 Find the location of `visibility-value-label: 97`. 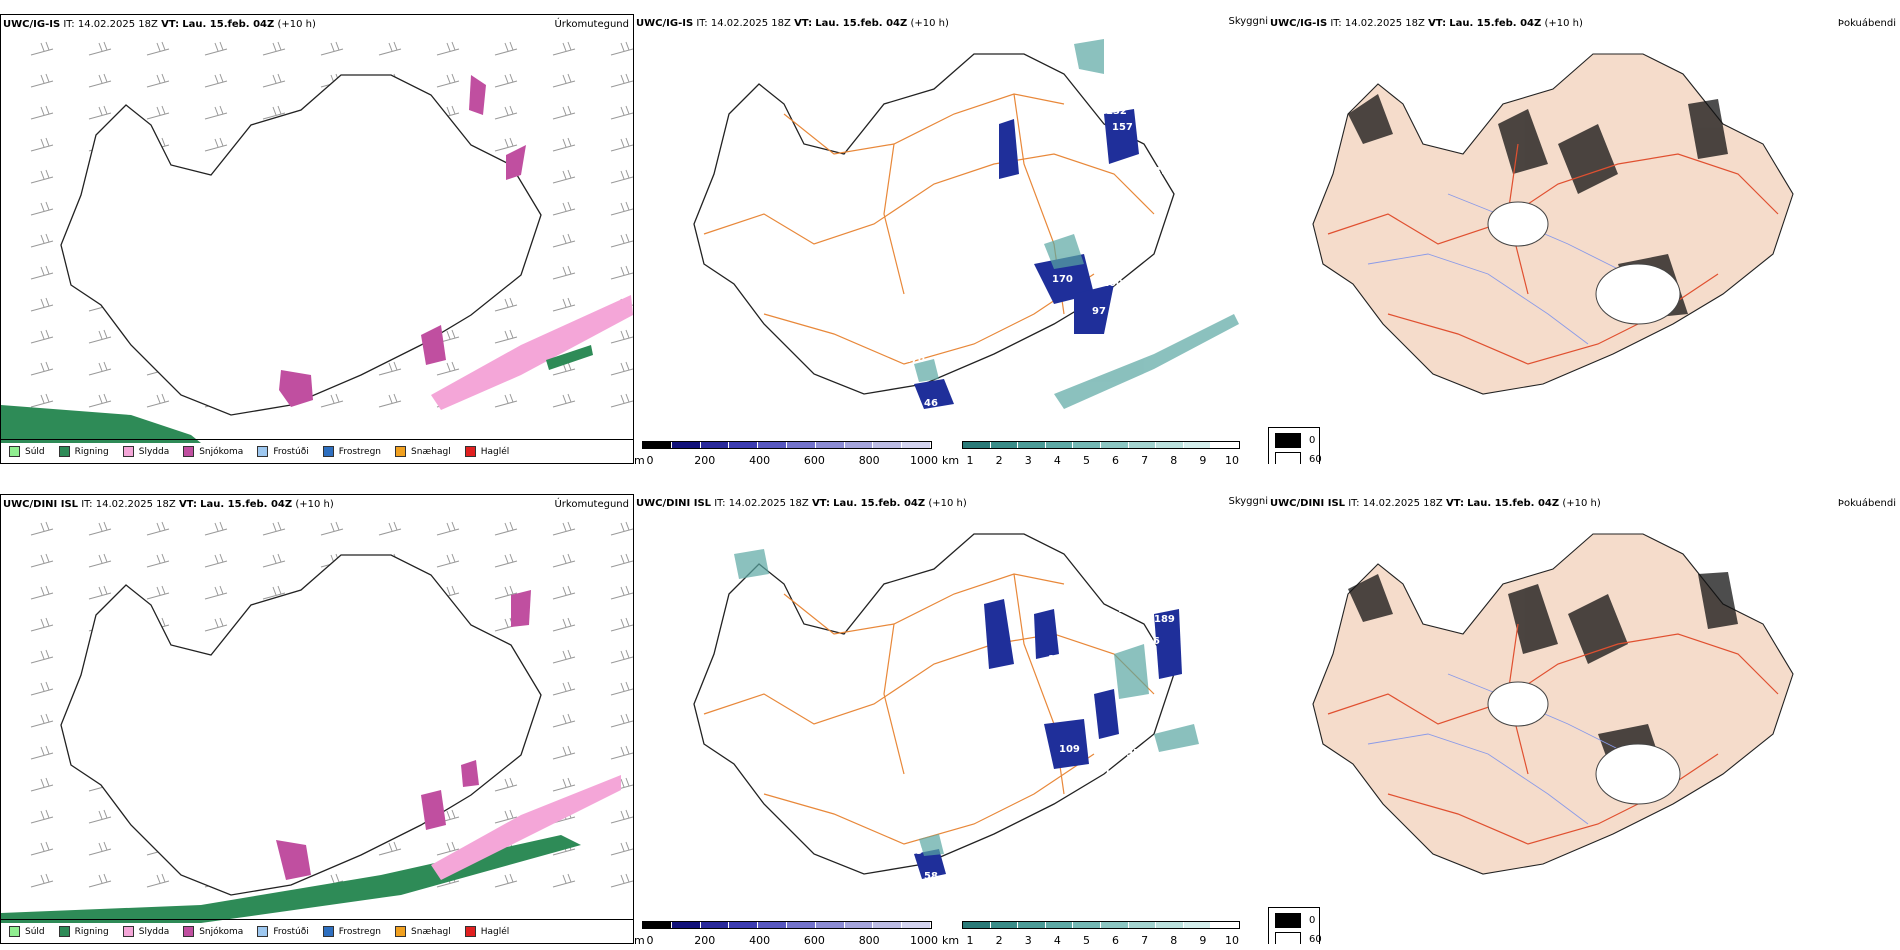

visibility-value-label: 97 is located at coordinates (1099, 311).